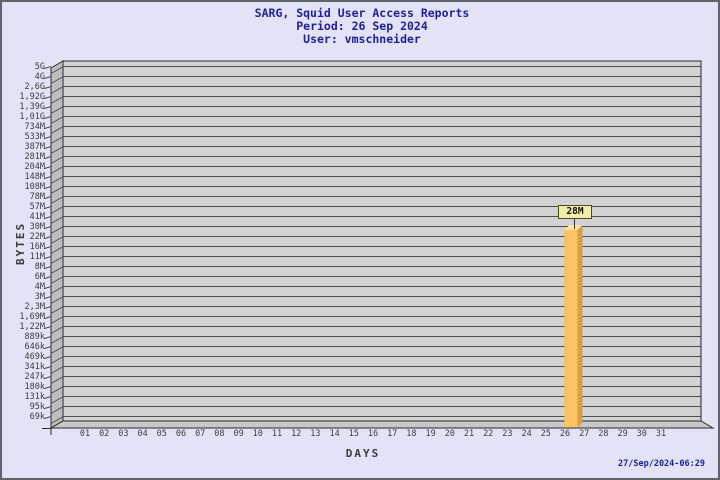  Describe the element at coordinates (39, 276) in the screenshot. I see `y-tick-label: 6M` at that location.